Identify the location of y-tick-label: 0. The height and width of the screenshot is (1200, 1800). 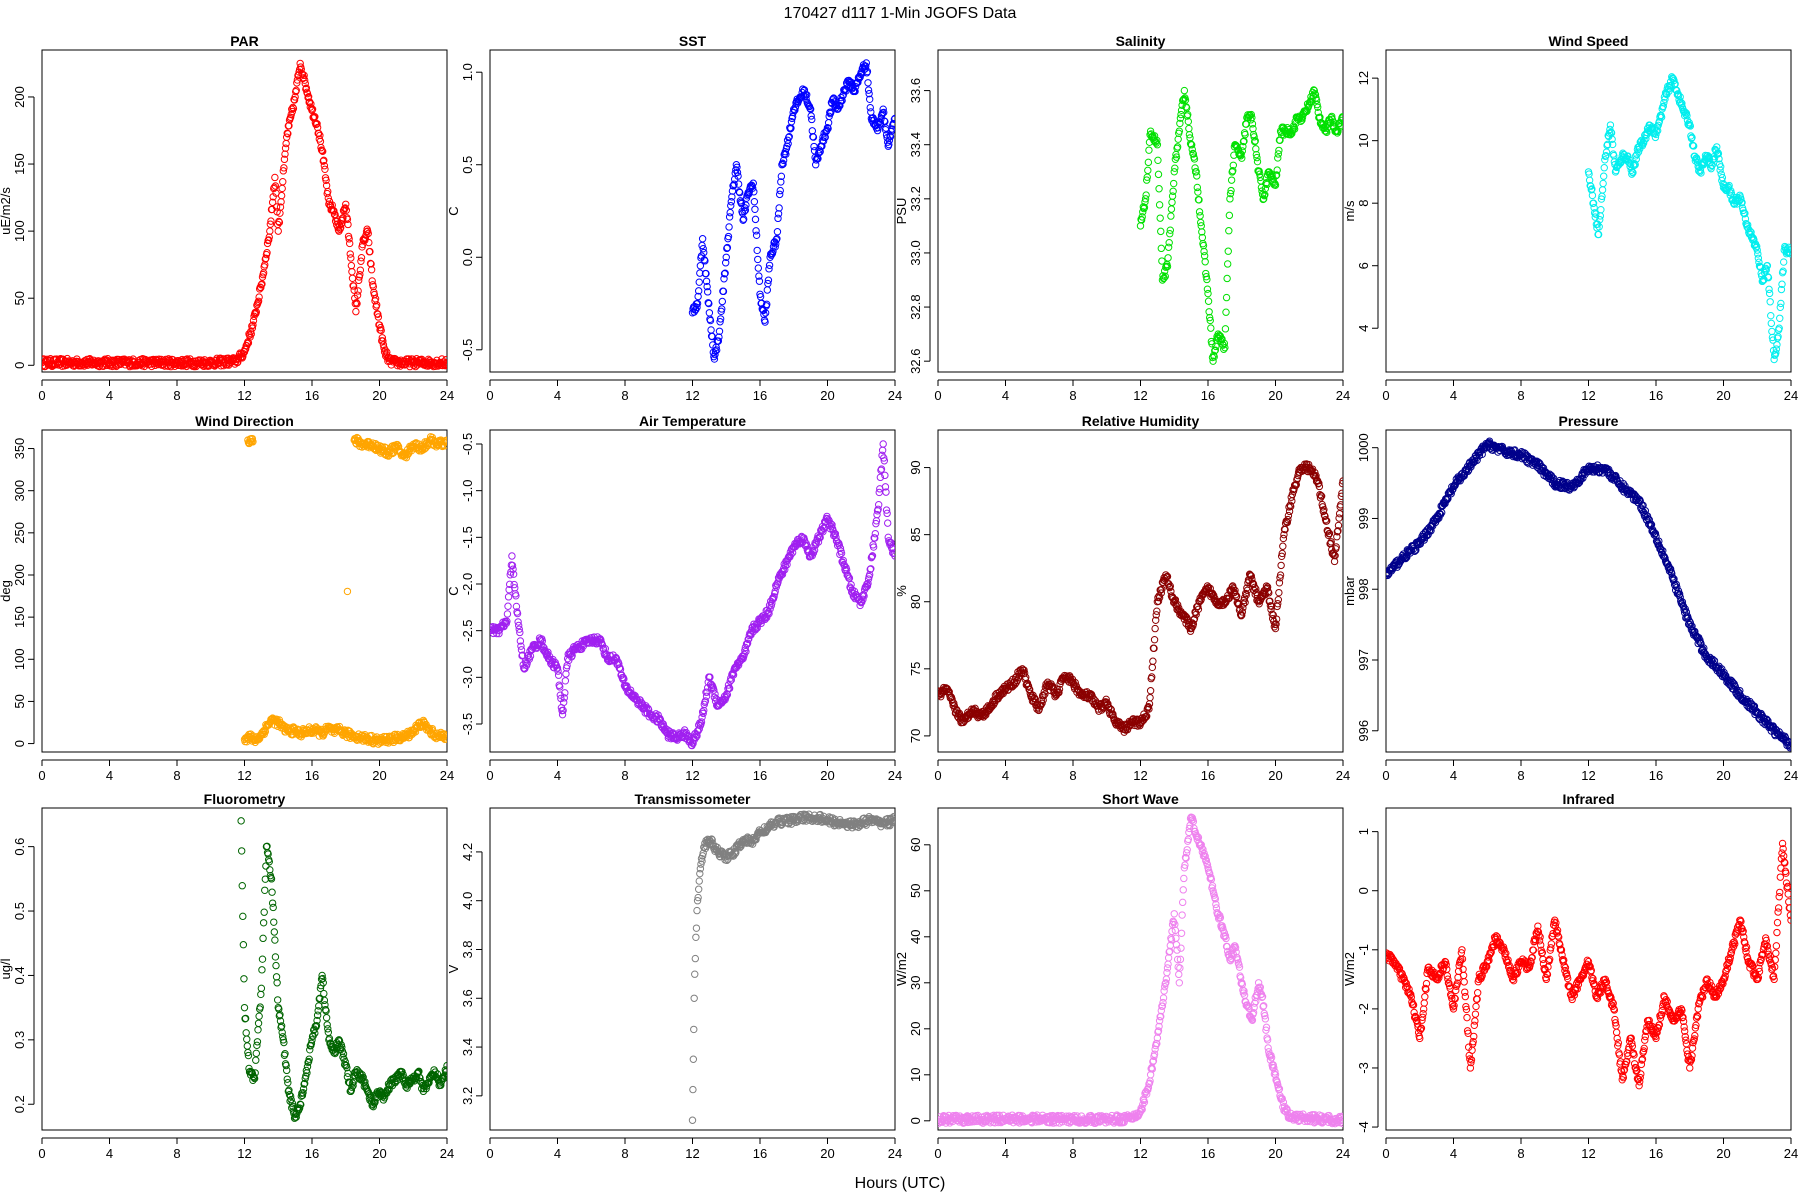
(19, 743).